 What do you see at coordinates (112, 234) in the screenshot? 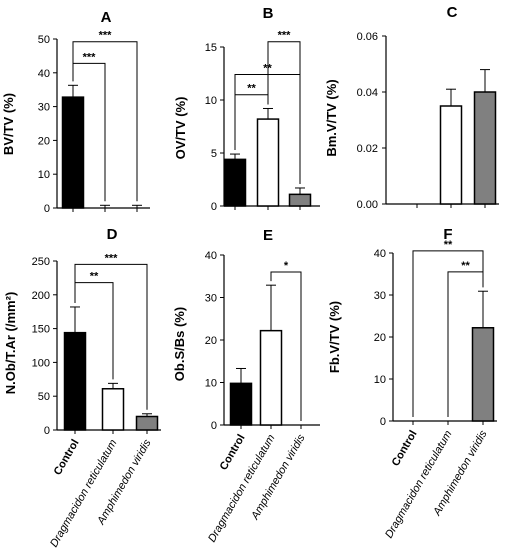
I see `panel-letter: D` at bounding box center [112, 234].